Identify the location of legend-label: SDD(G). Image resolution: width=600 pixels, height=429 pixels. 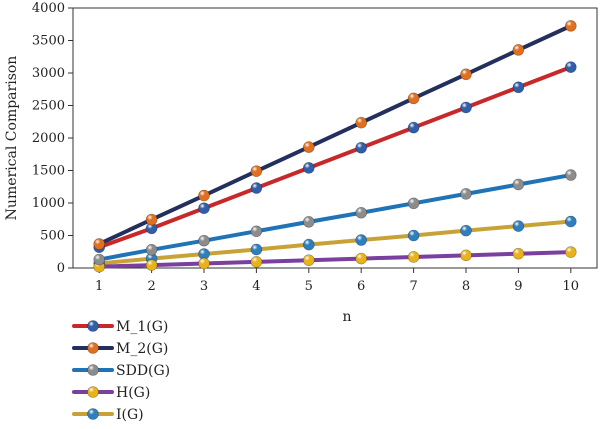
(143, 371).